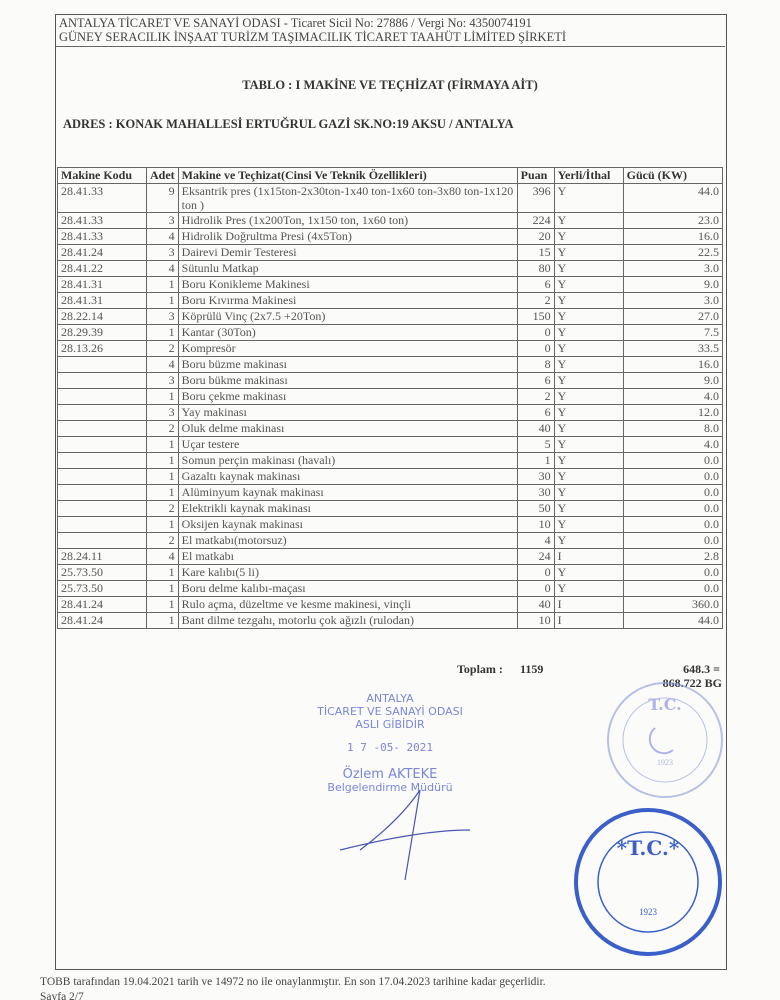  Describe the element at coordinates (535, 508) in the screenshot. I see `cell-points: 50` at that location.